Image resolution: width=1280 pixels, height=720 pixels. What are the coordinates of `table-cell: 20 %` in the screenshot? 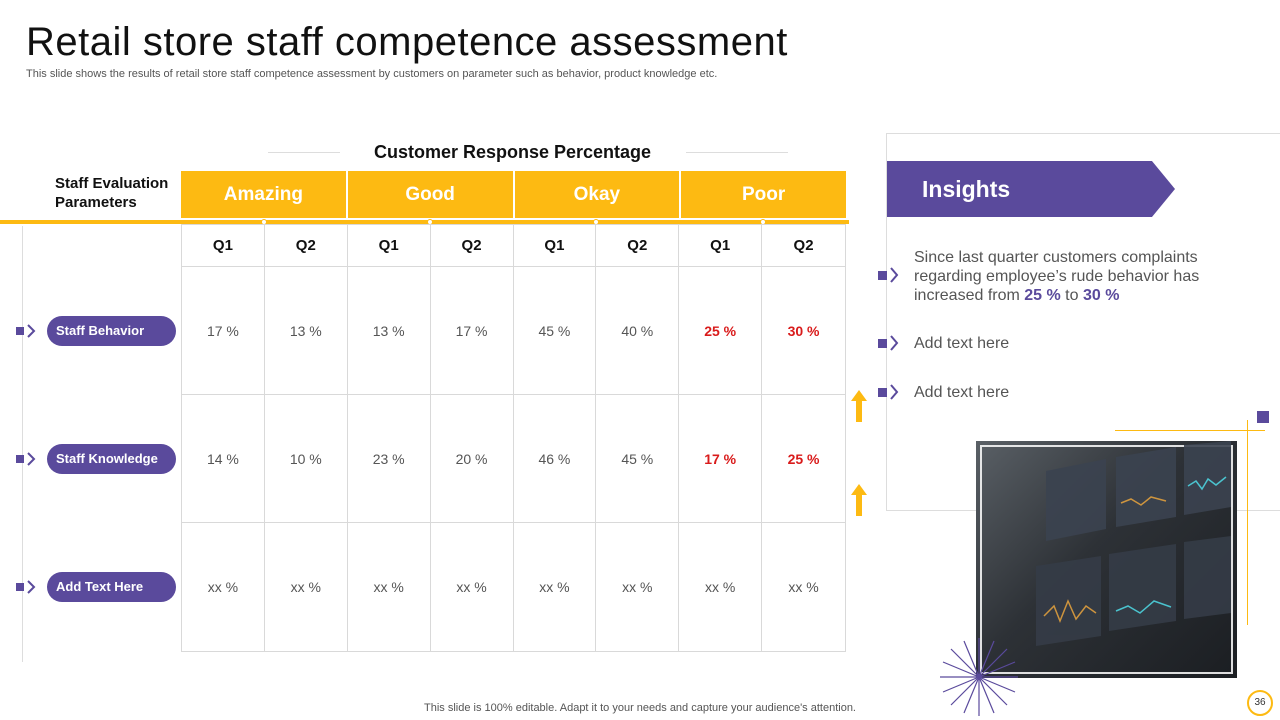 It's located at (472, 459).